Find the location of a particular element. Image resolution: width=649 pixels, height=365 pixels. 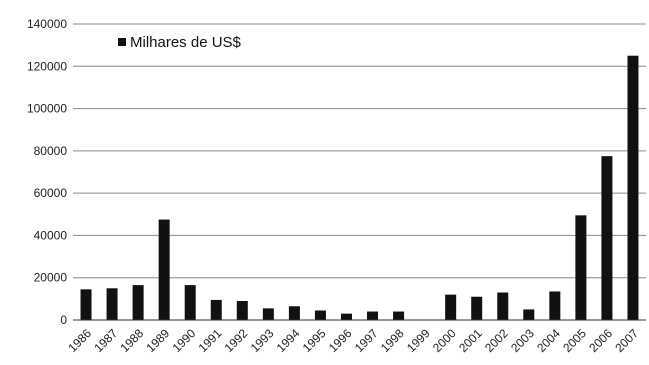

bar-1995 is located at coordinates (320, 315).